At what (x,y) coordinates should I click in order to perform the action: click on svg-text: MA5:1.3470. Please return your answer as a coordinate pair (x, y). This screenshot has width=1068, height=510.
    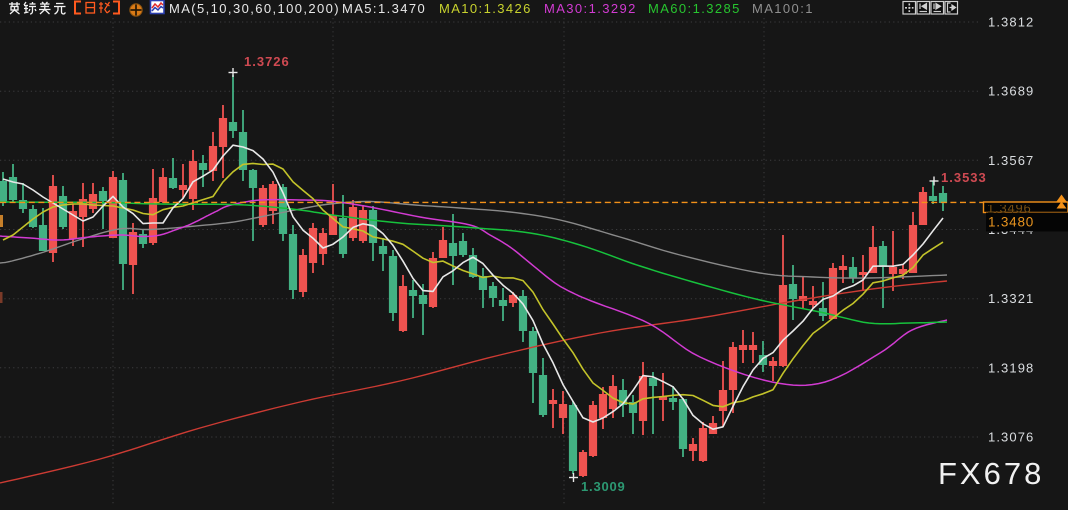
    Looking at the image, I should click on (384, 8).